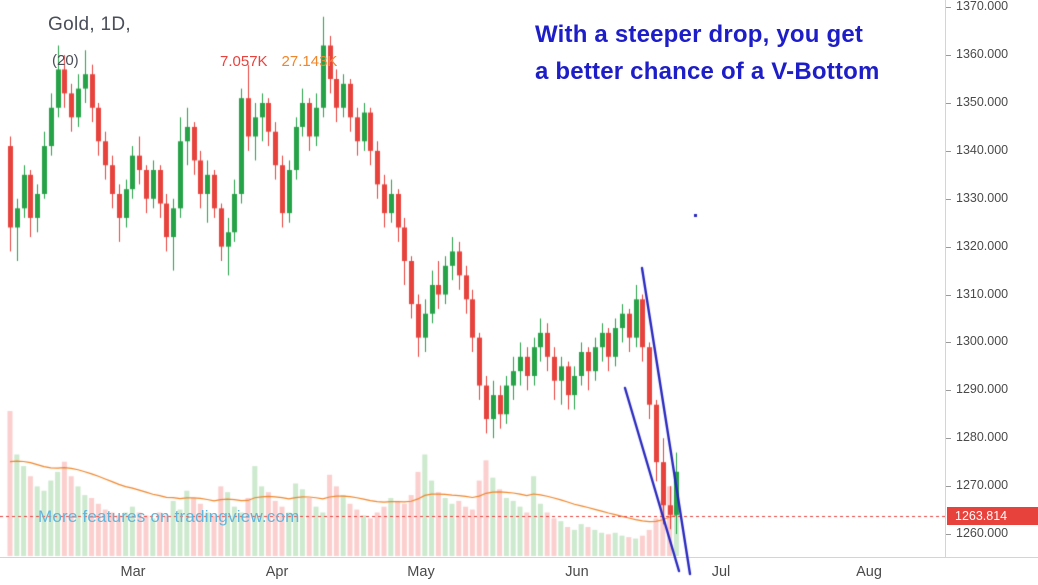 The width and height of the screenshot is (1038, 585). Describe the element at coordinates (519, 571) in the screenshot. I see `time-axis: Mar Apr May Jun Jul Aug` at that location.